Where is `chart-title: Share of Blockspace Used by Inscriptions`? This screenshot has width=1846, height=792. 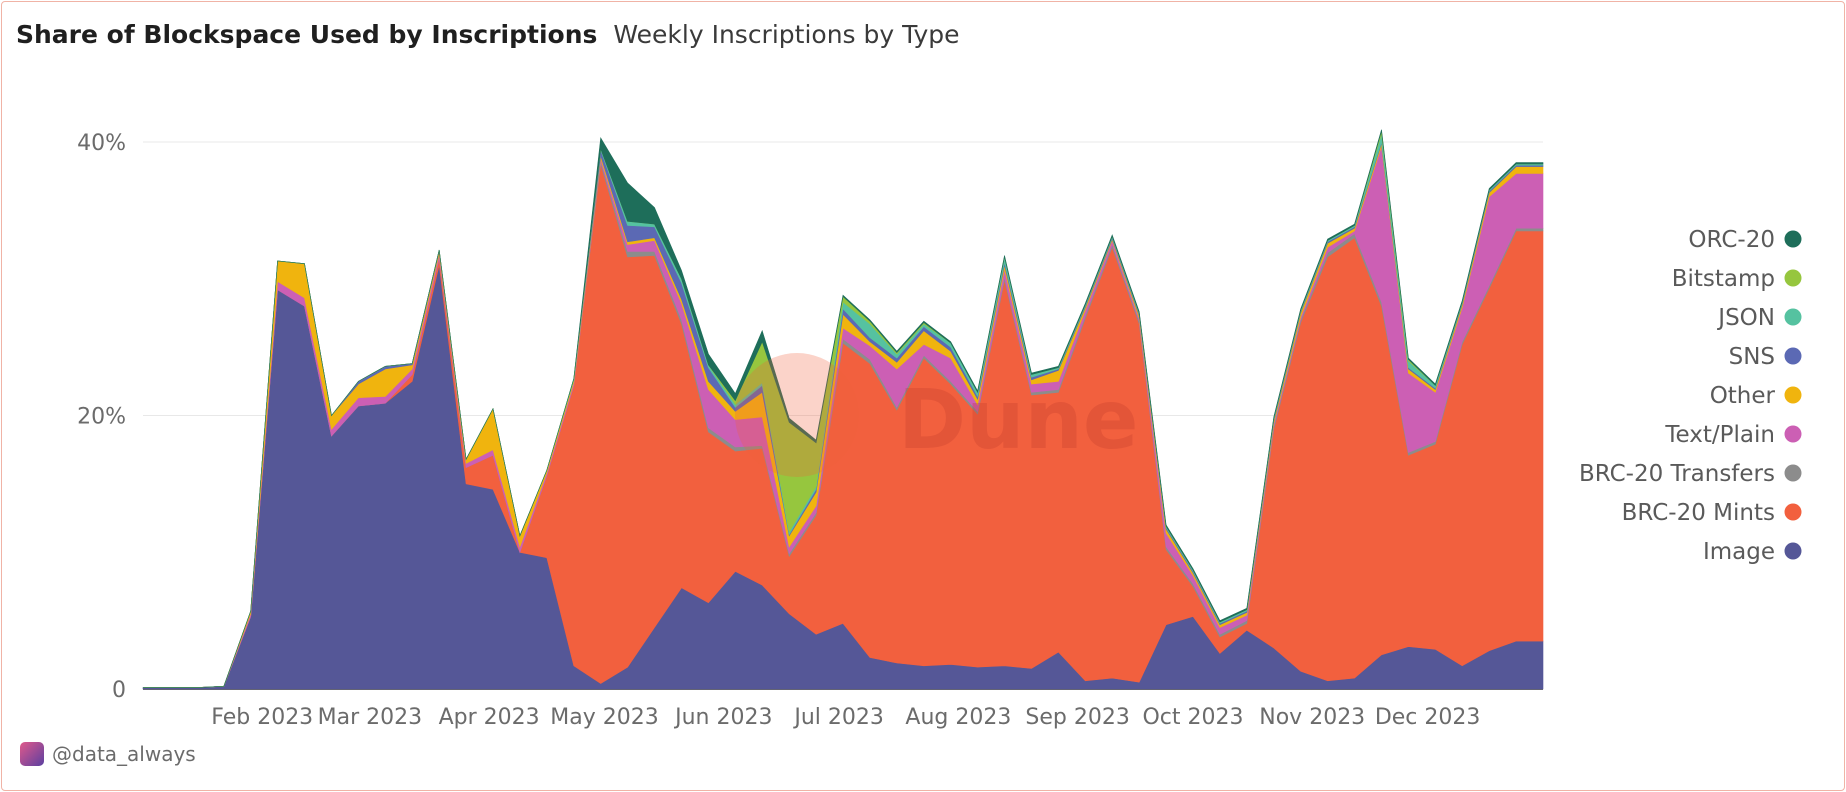
chart-title: Share of Blockspace Used by Inscriptions is located at coordinates (307, 34).